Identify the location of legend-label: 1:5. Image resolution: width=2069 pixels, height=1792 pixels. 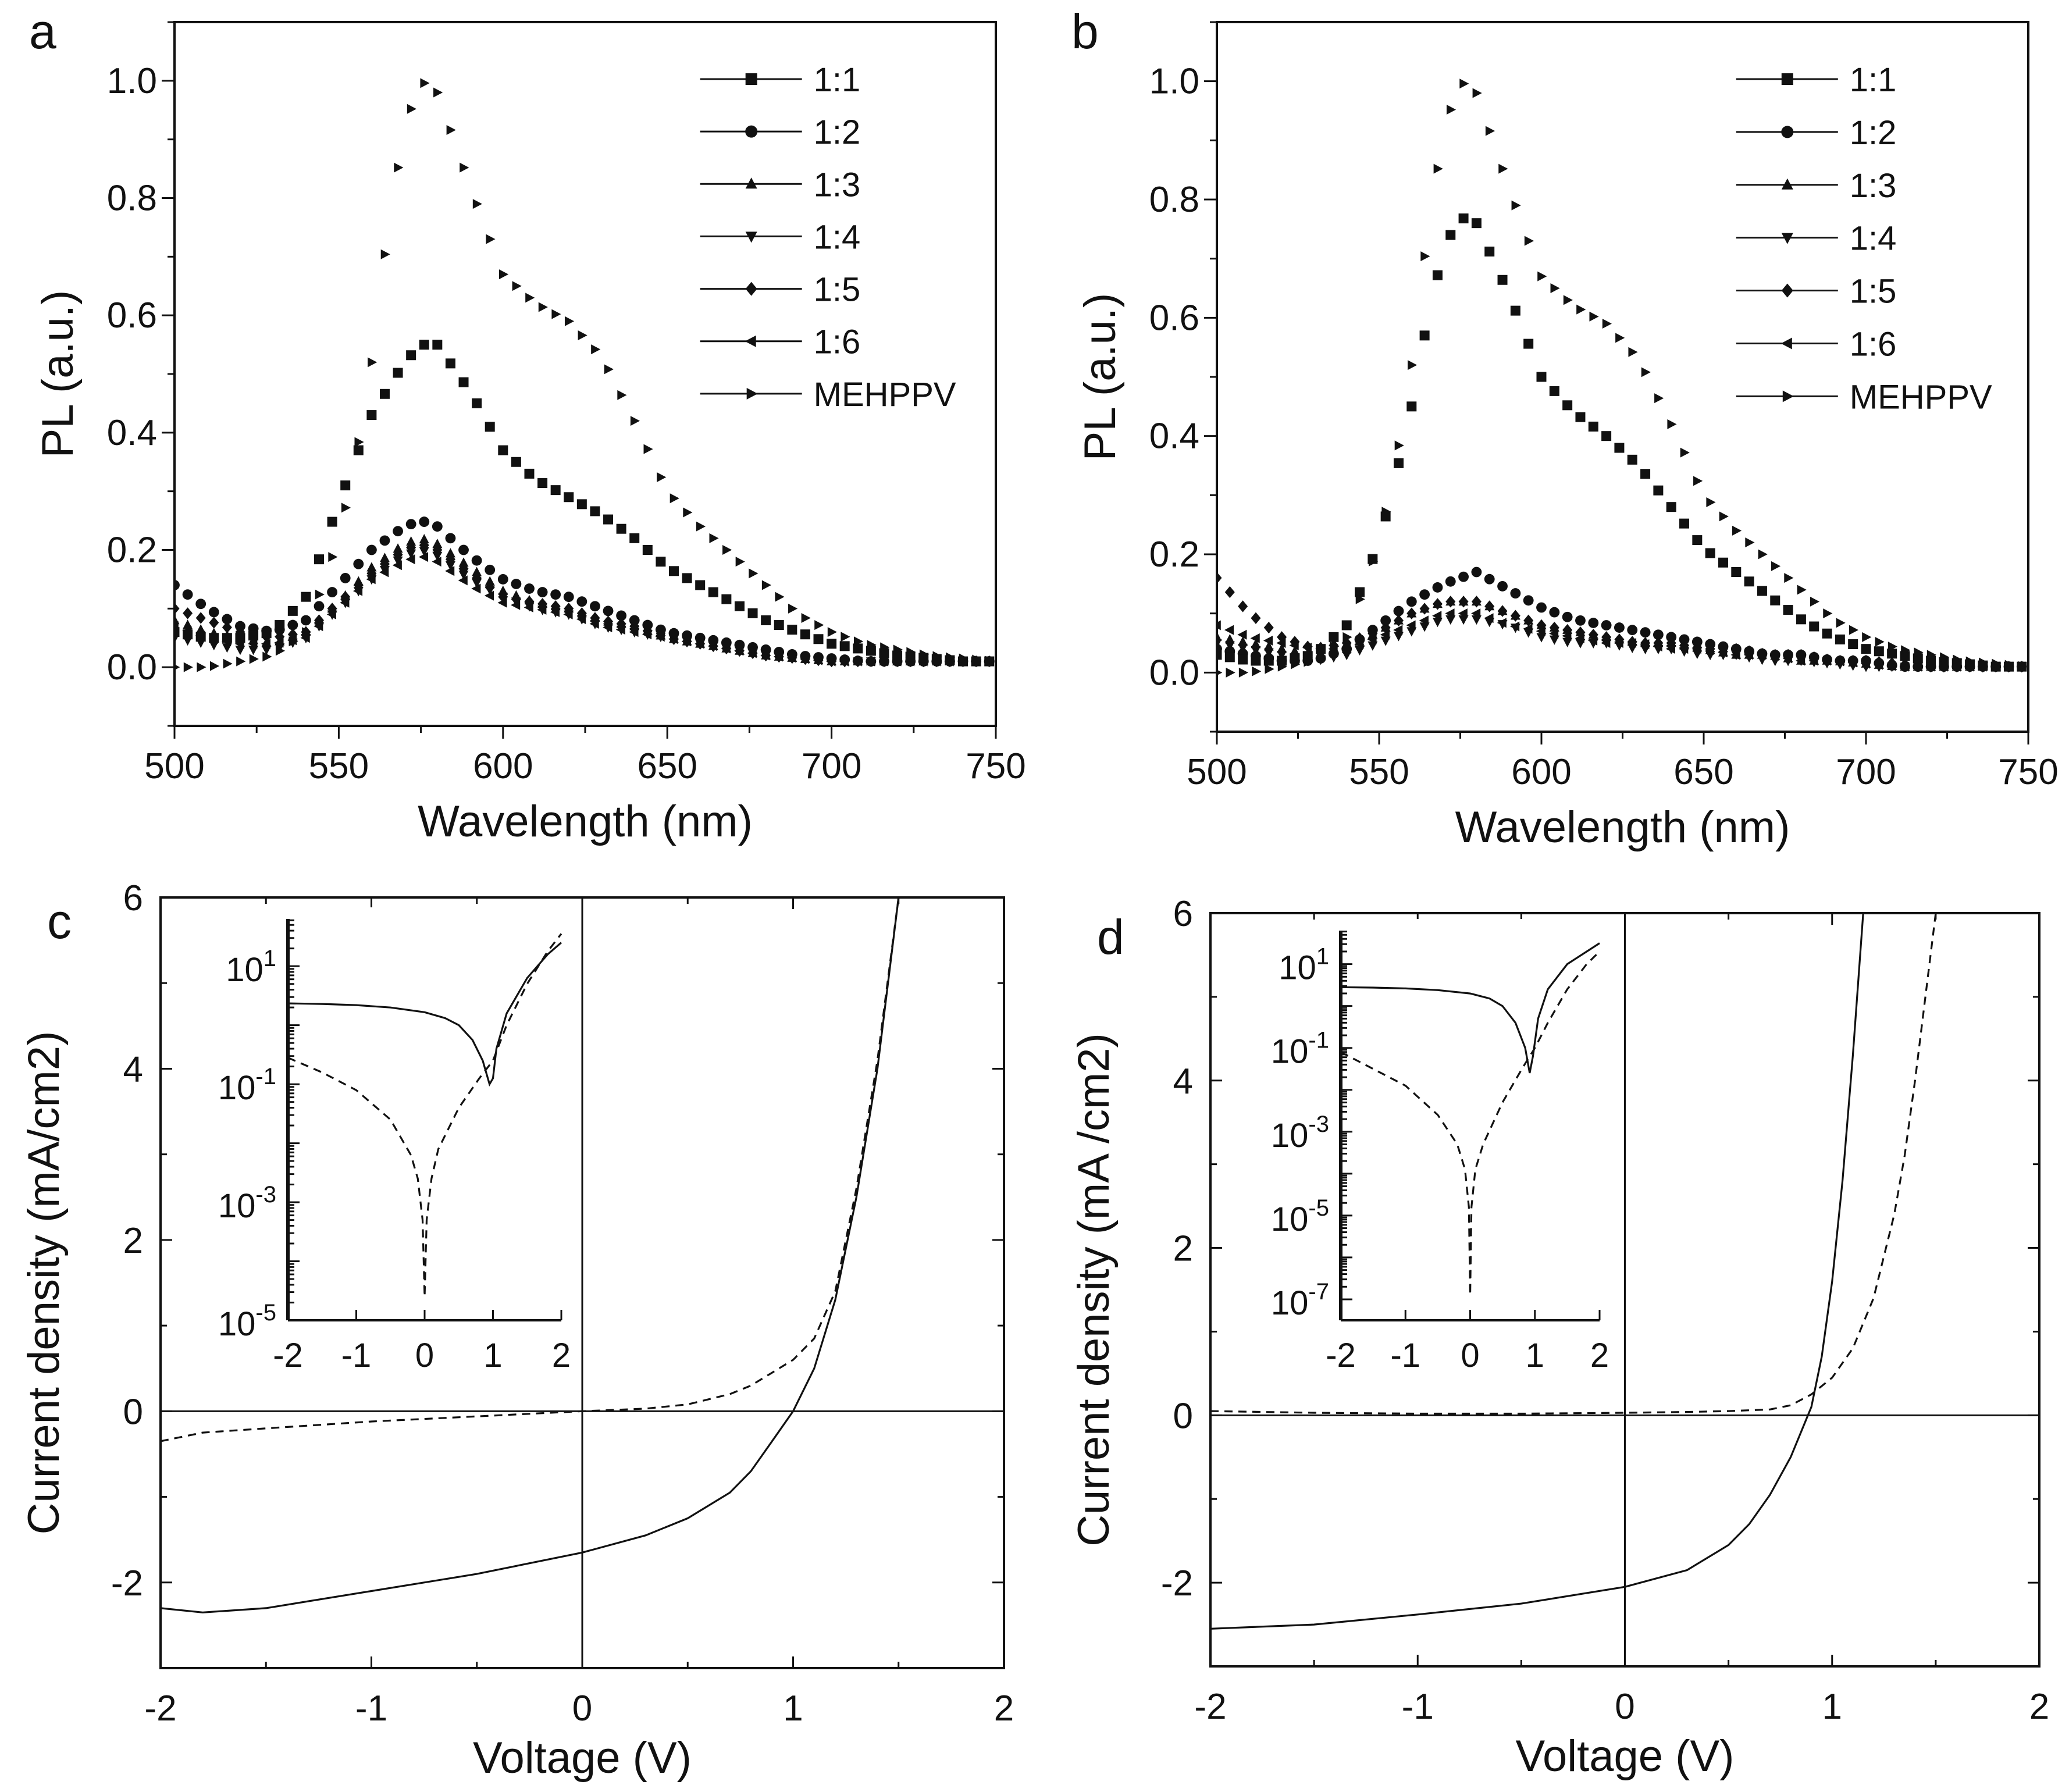
(1873, 292).